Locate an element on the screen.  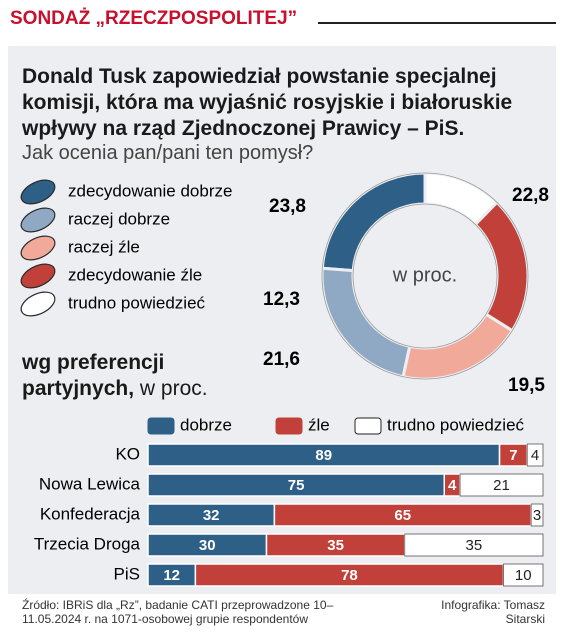
donut-outline is located at coordinates (425, 276).